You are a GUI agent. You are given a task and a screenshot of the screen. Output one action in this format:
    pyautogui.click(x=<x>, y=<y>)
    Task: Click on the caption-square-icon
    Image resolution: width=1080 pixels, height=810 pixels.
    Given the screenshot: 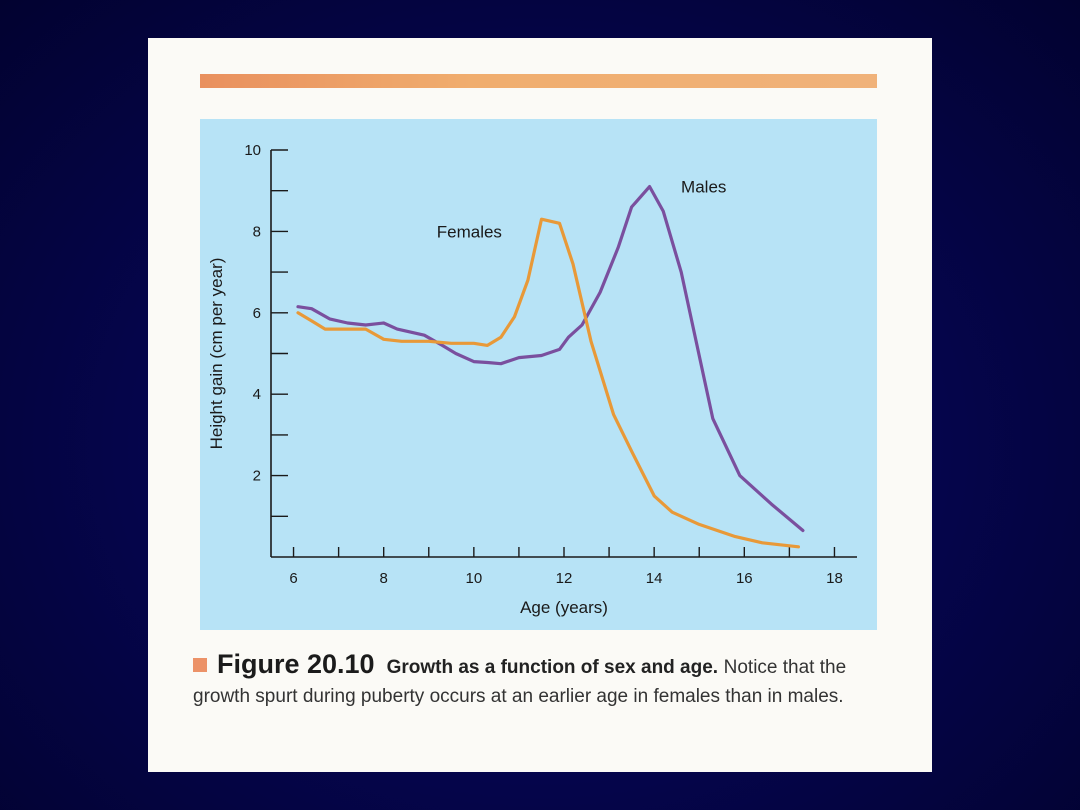 What is the action you would take?
    pyautogui.click(x=200, y=665)
    